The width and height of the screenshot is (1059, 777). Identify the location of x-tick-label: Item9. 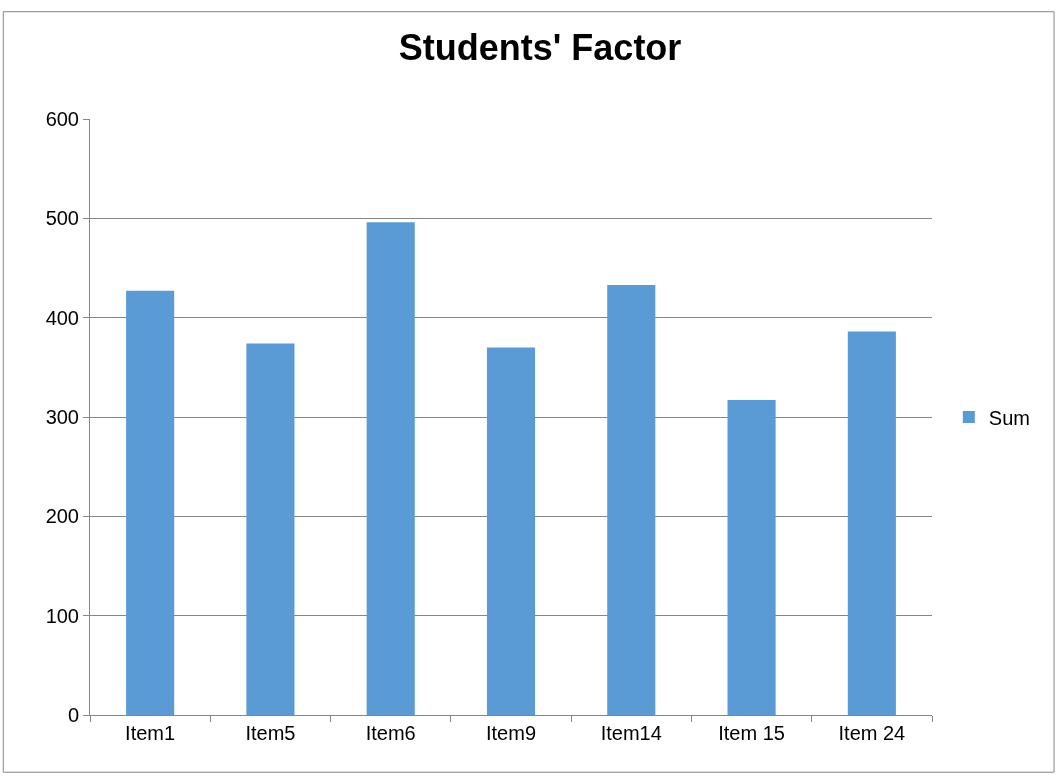
(511, 733).